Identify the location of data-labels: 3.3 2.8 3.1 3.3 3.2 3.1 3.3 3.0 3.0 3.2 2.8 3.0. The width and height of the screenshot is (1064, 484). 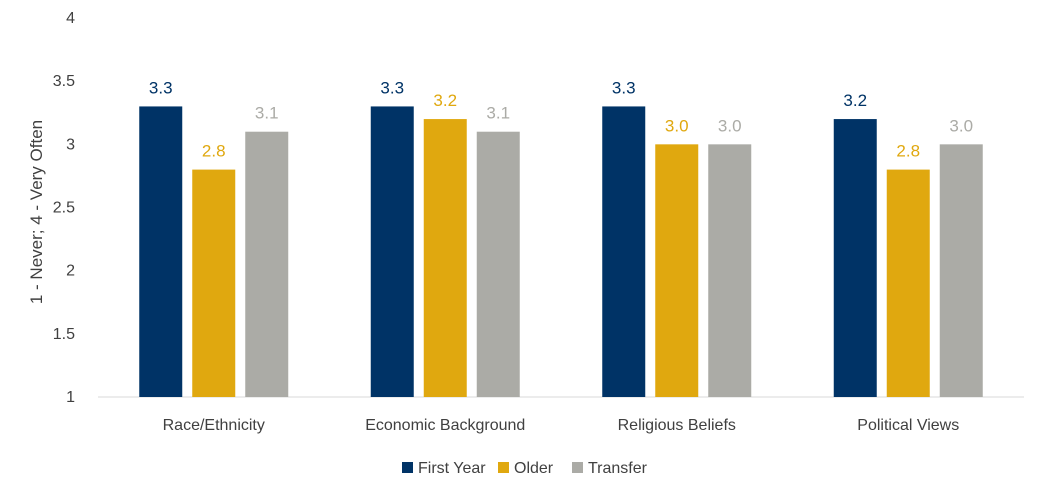
(561, 119).